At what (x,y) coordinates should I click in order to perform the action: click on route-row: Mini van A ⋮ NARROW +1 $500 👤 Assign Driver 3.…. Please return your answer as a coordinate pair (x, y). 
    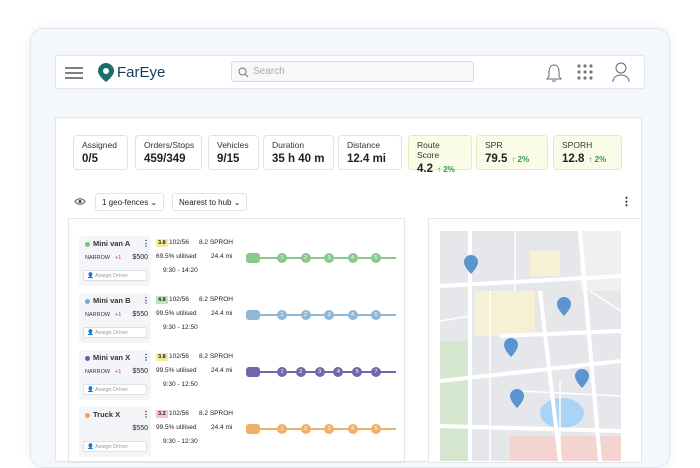
    Looking at the image, I should click on (236, 261).